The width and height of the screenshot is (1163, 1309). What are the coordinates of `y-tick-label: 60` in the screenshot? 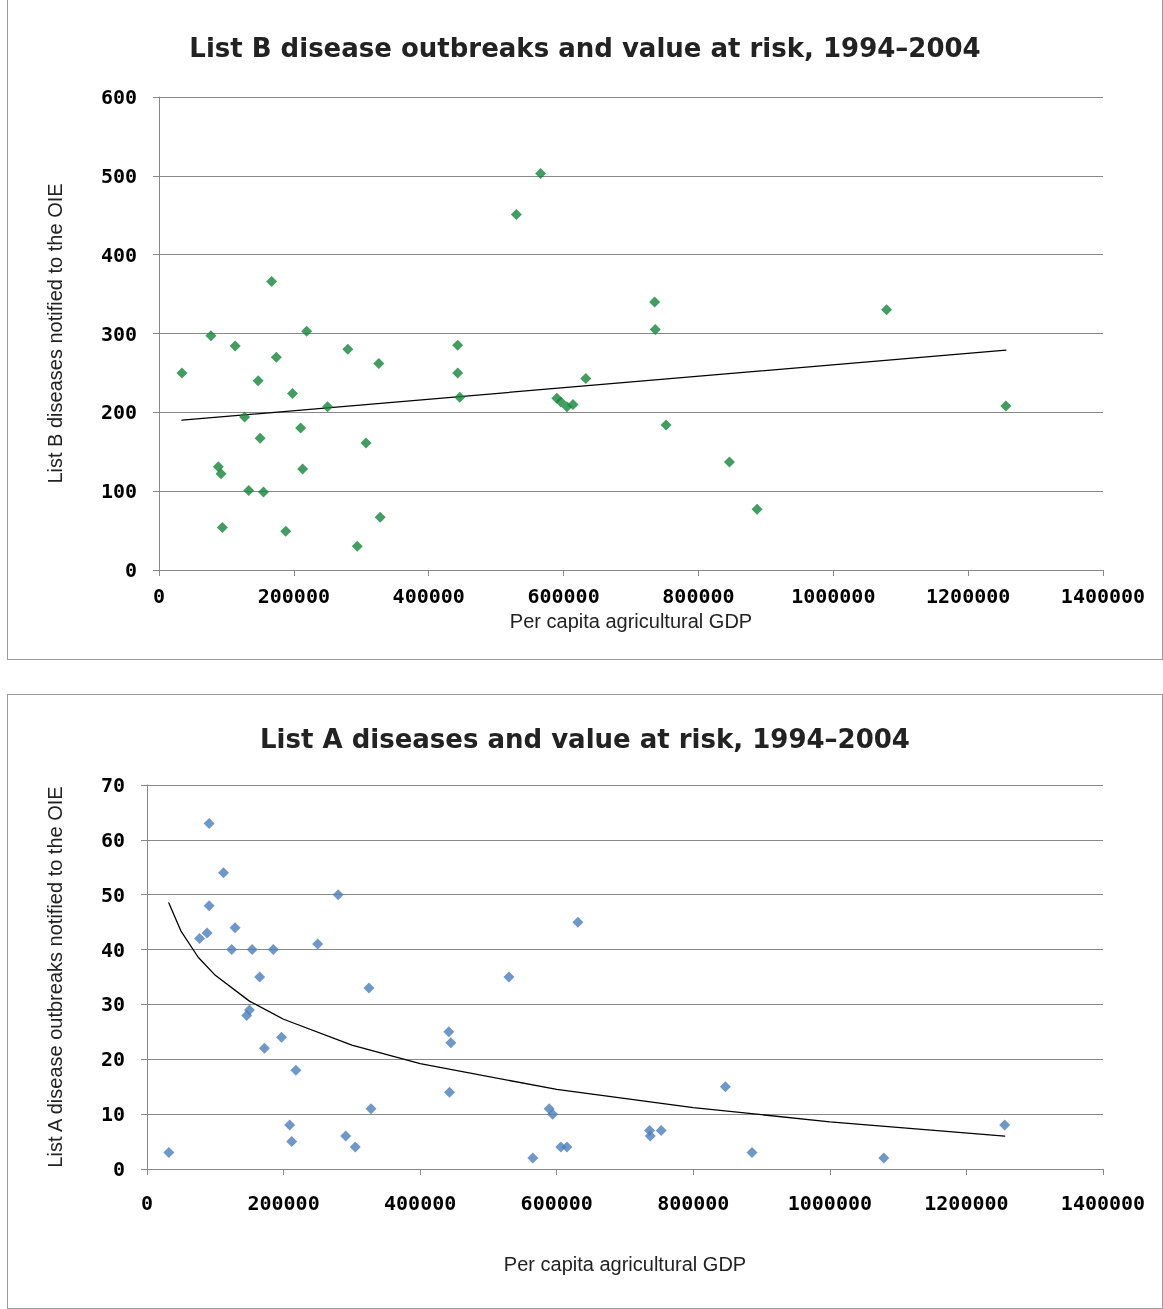 It's located at (112, 839).